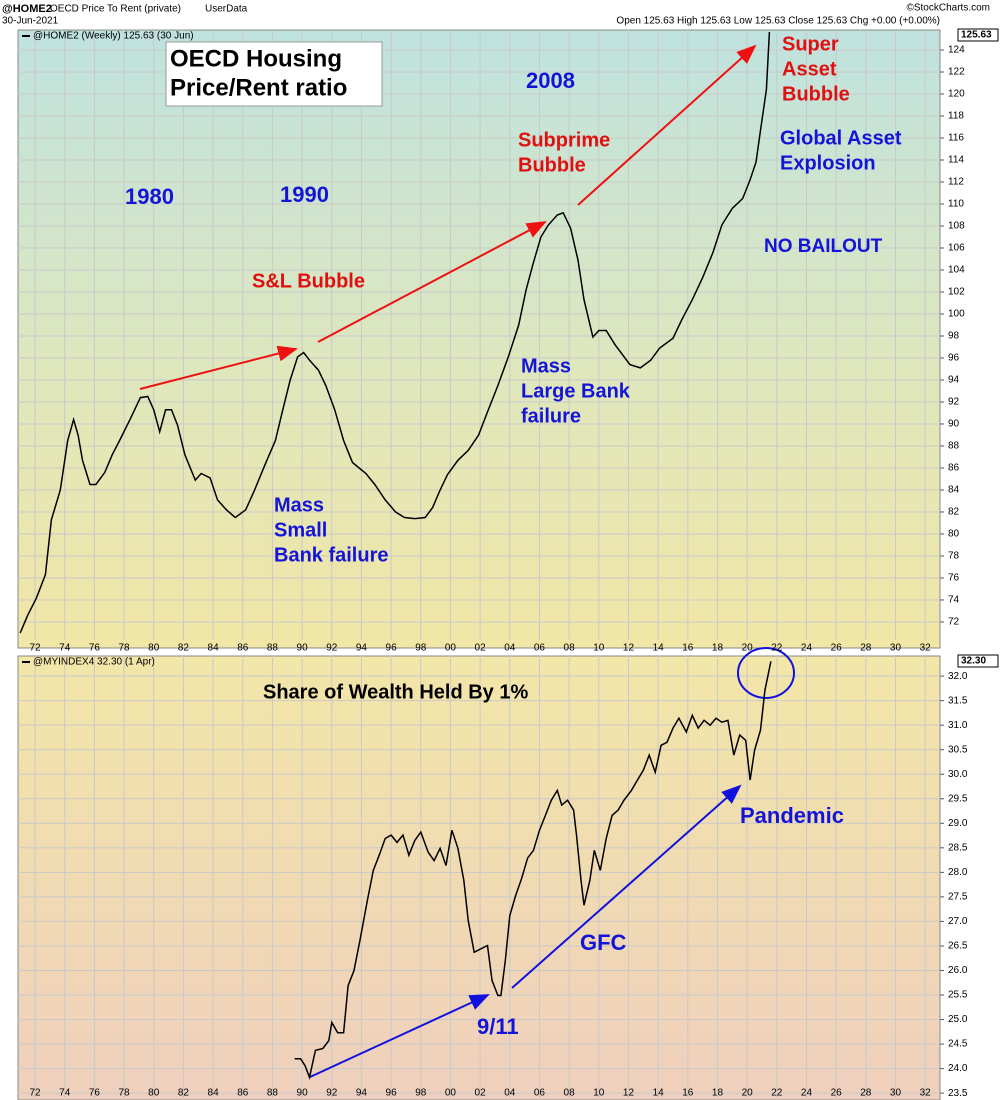  I want to click on x-tick-label: 18, so click(718, 648).